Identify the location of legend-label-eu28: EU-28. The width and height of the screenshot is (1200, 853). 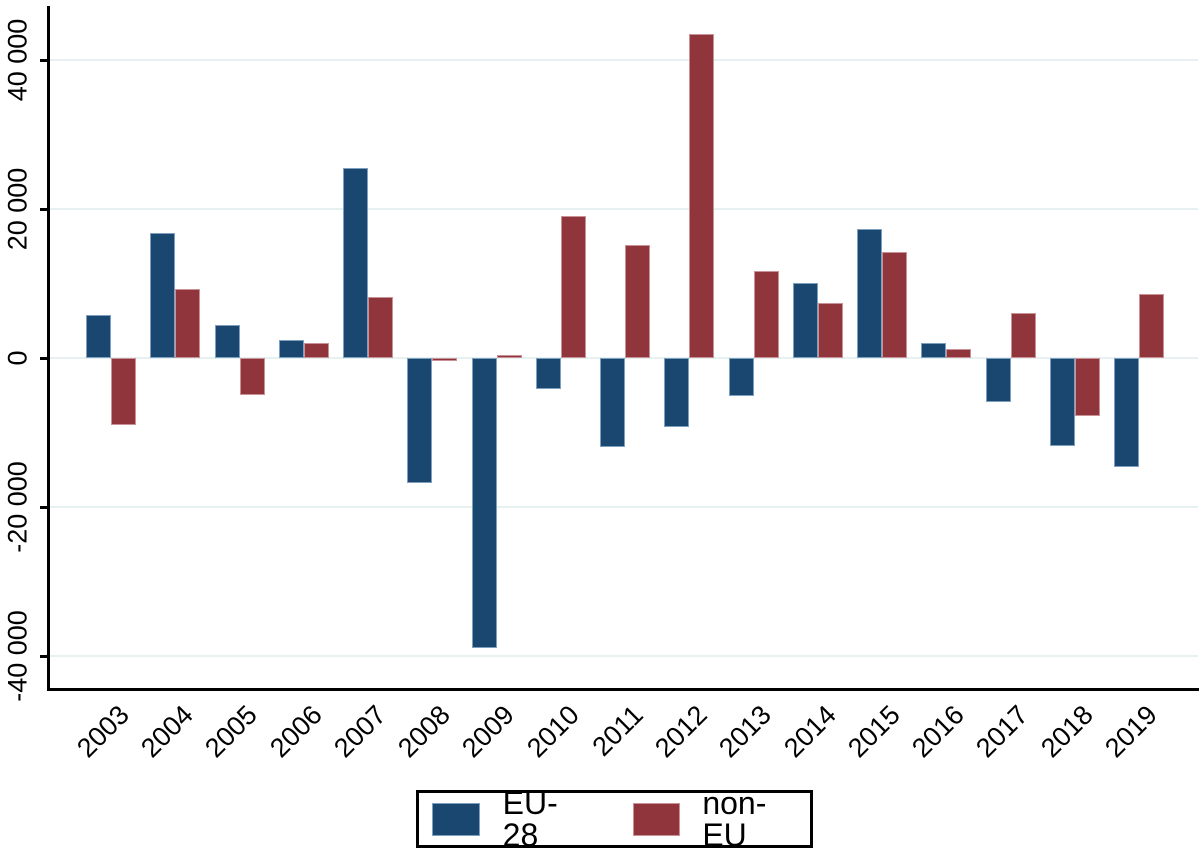
(530, 819).